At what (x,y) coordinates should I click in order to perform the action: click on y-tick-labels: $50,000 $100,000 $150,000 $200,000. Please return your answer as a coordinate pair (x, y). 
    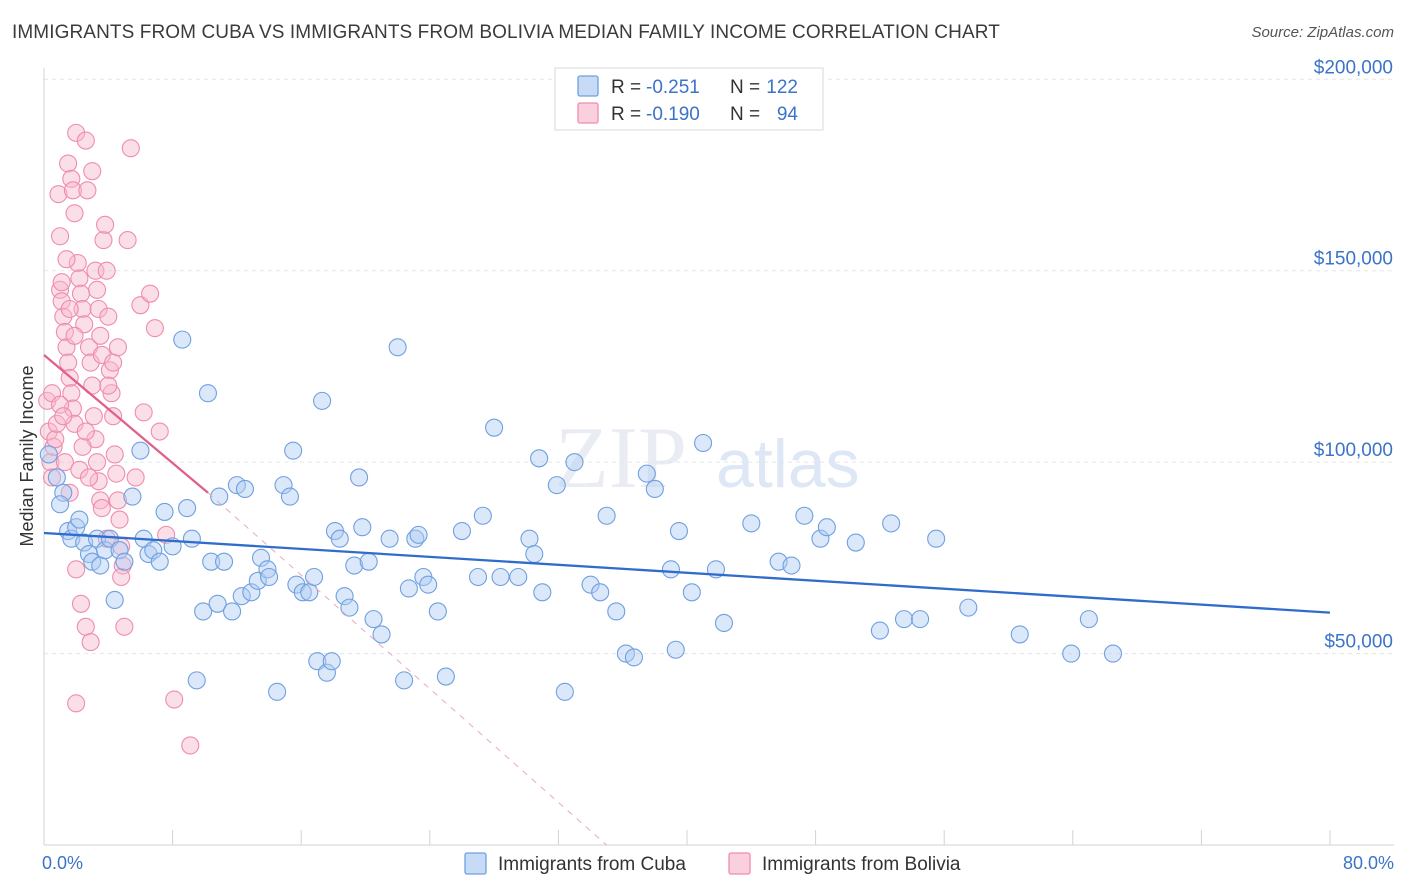
    Looking at the image, I should click on (1353, 354).